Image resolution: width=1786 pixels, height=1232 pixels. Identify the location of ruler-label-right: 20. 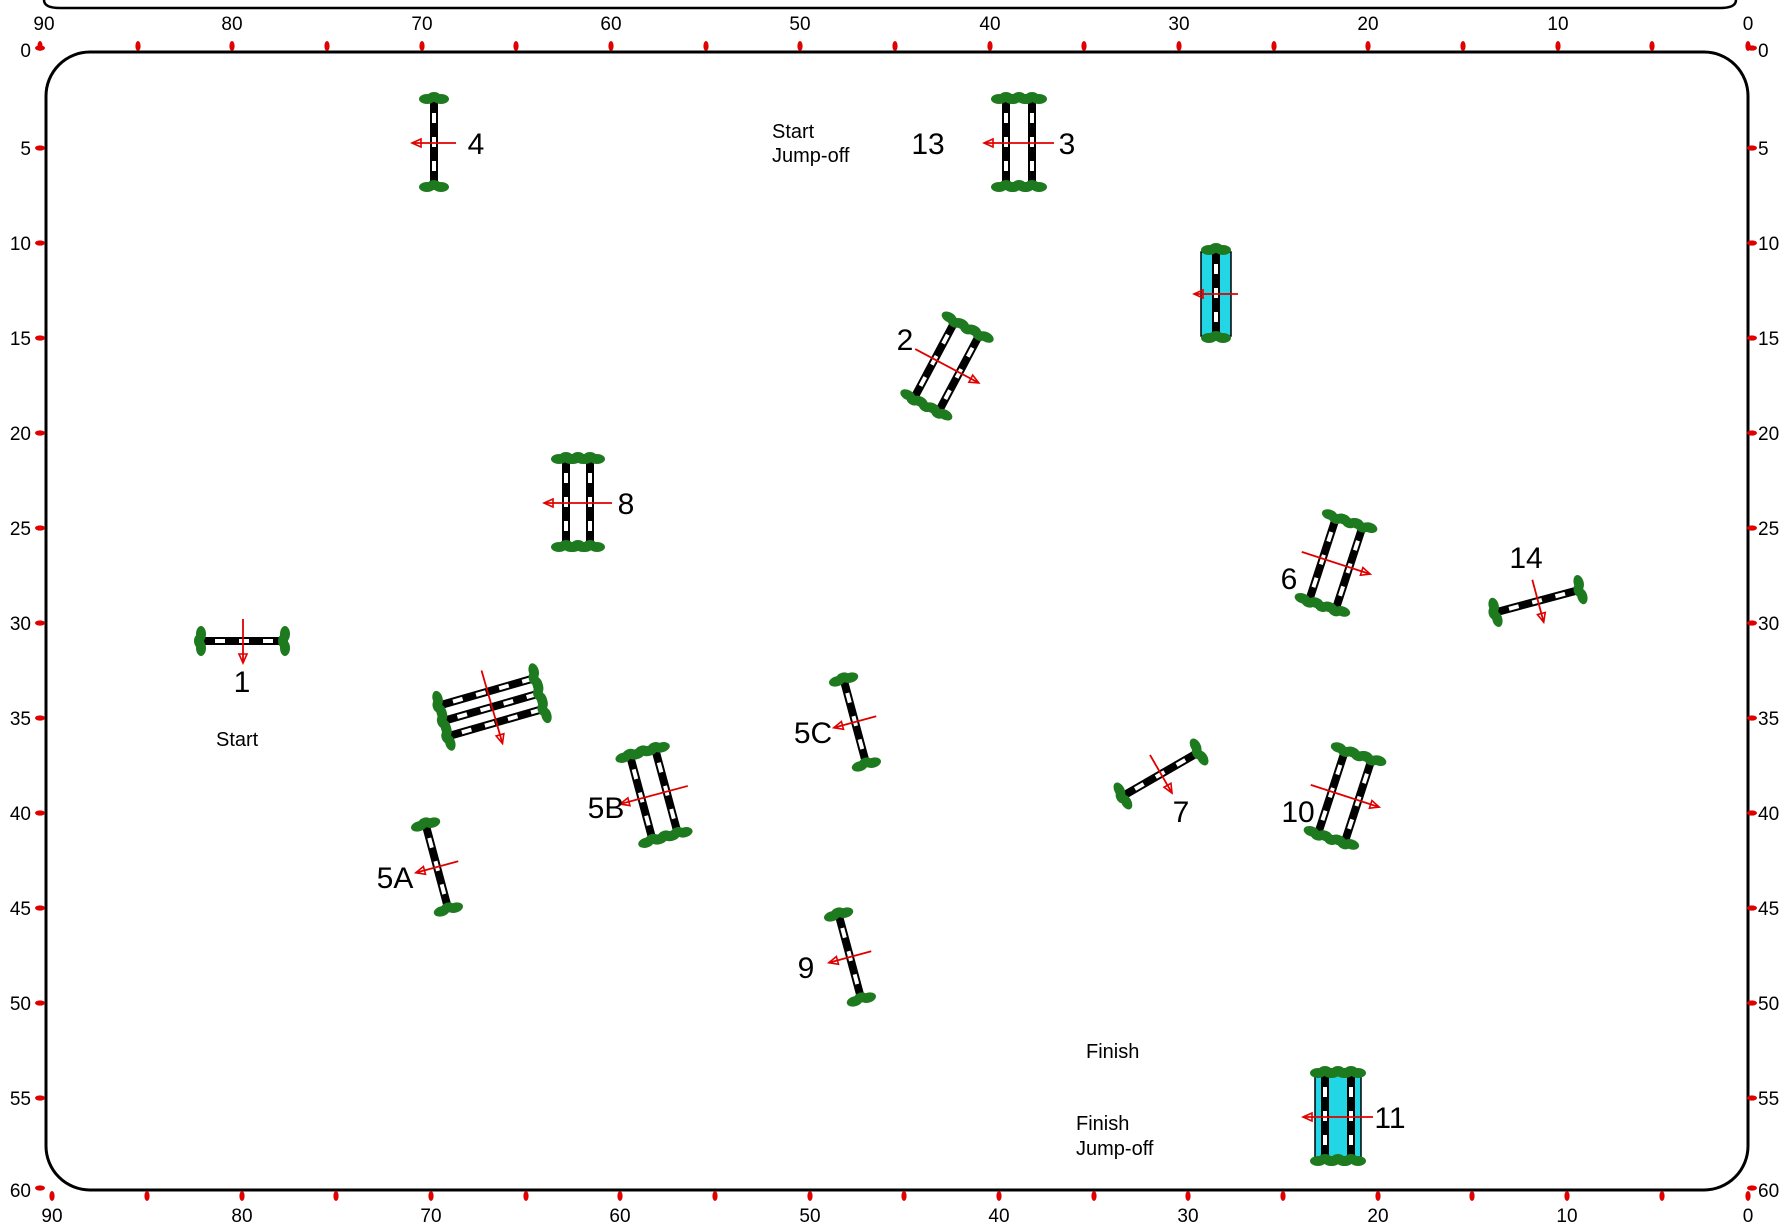
(1768, 434).